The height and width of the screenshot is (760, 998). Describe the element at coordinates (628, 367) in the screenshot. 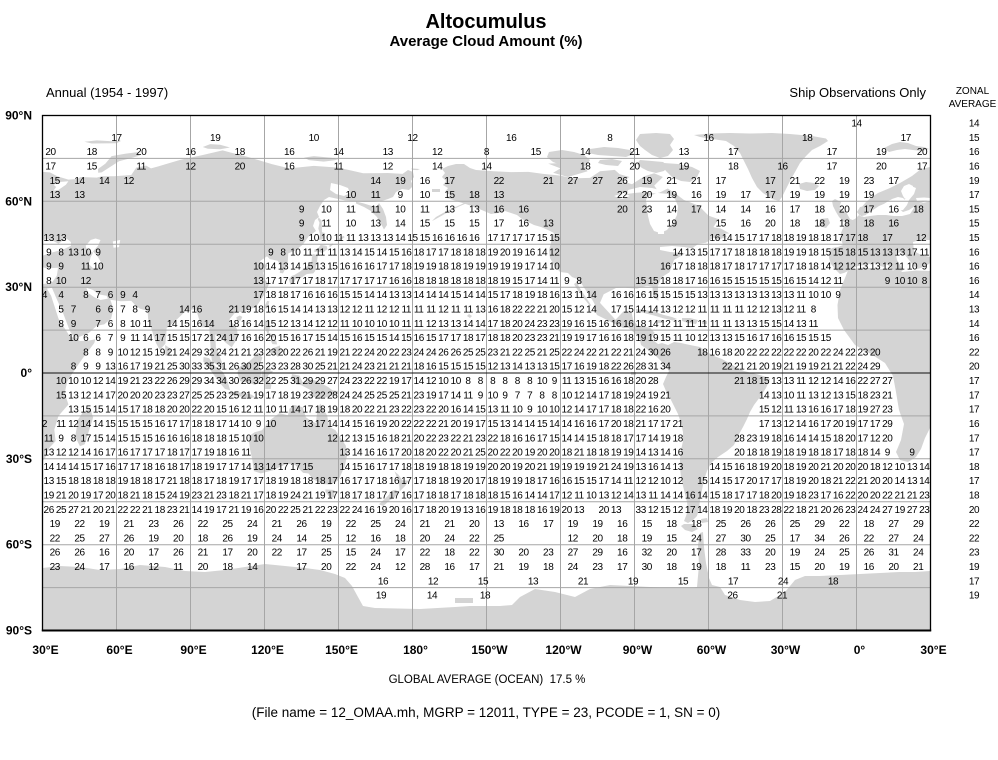

I see `svg-text: 26` at that location.